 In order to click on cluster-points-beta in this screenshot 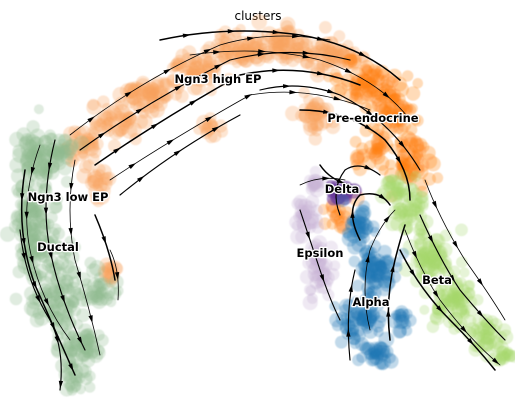, I will do `click(444, 268)`.